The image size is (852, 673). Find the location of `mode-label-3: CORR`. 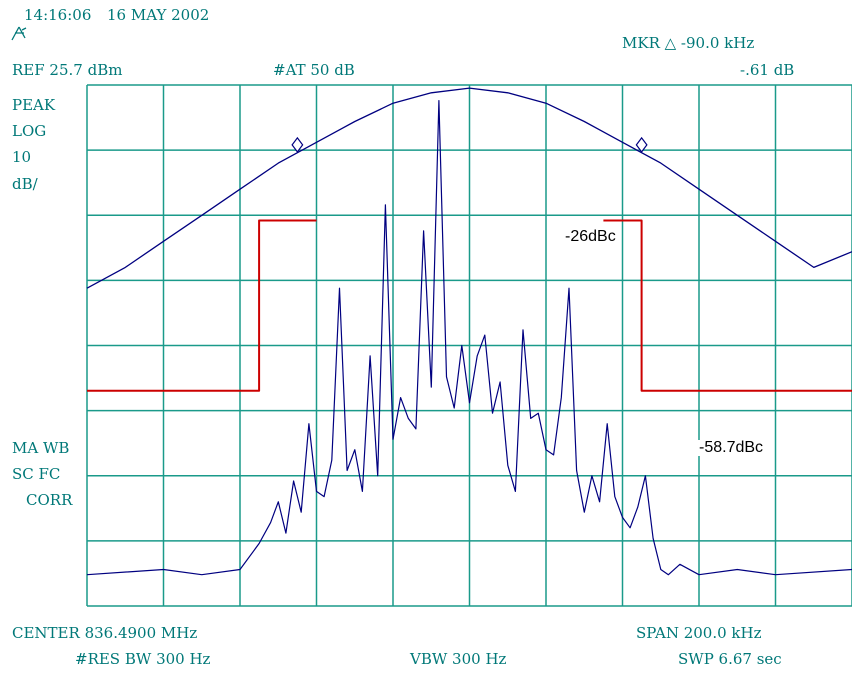

mode-label-3: CORR is located at coordinates (49, 500).